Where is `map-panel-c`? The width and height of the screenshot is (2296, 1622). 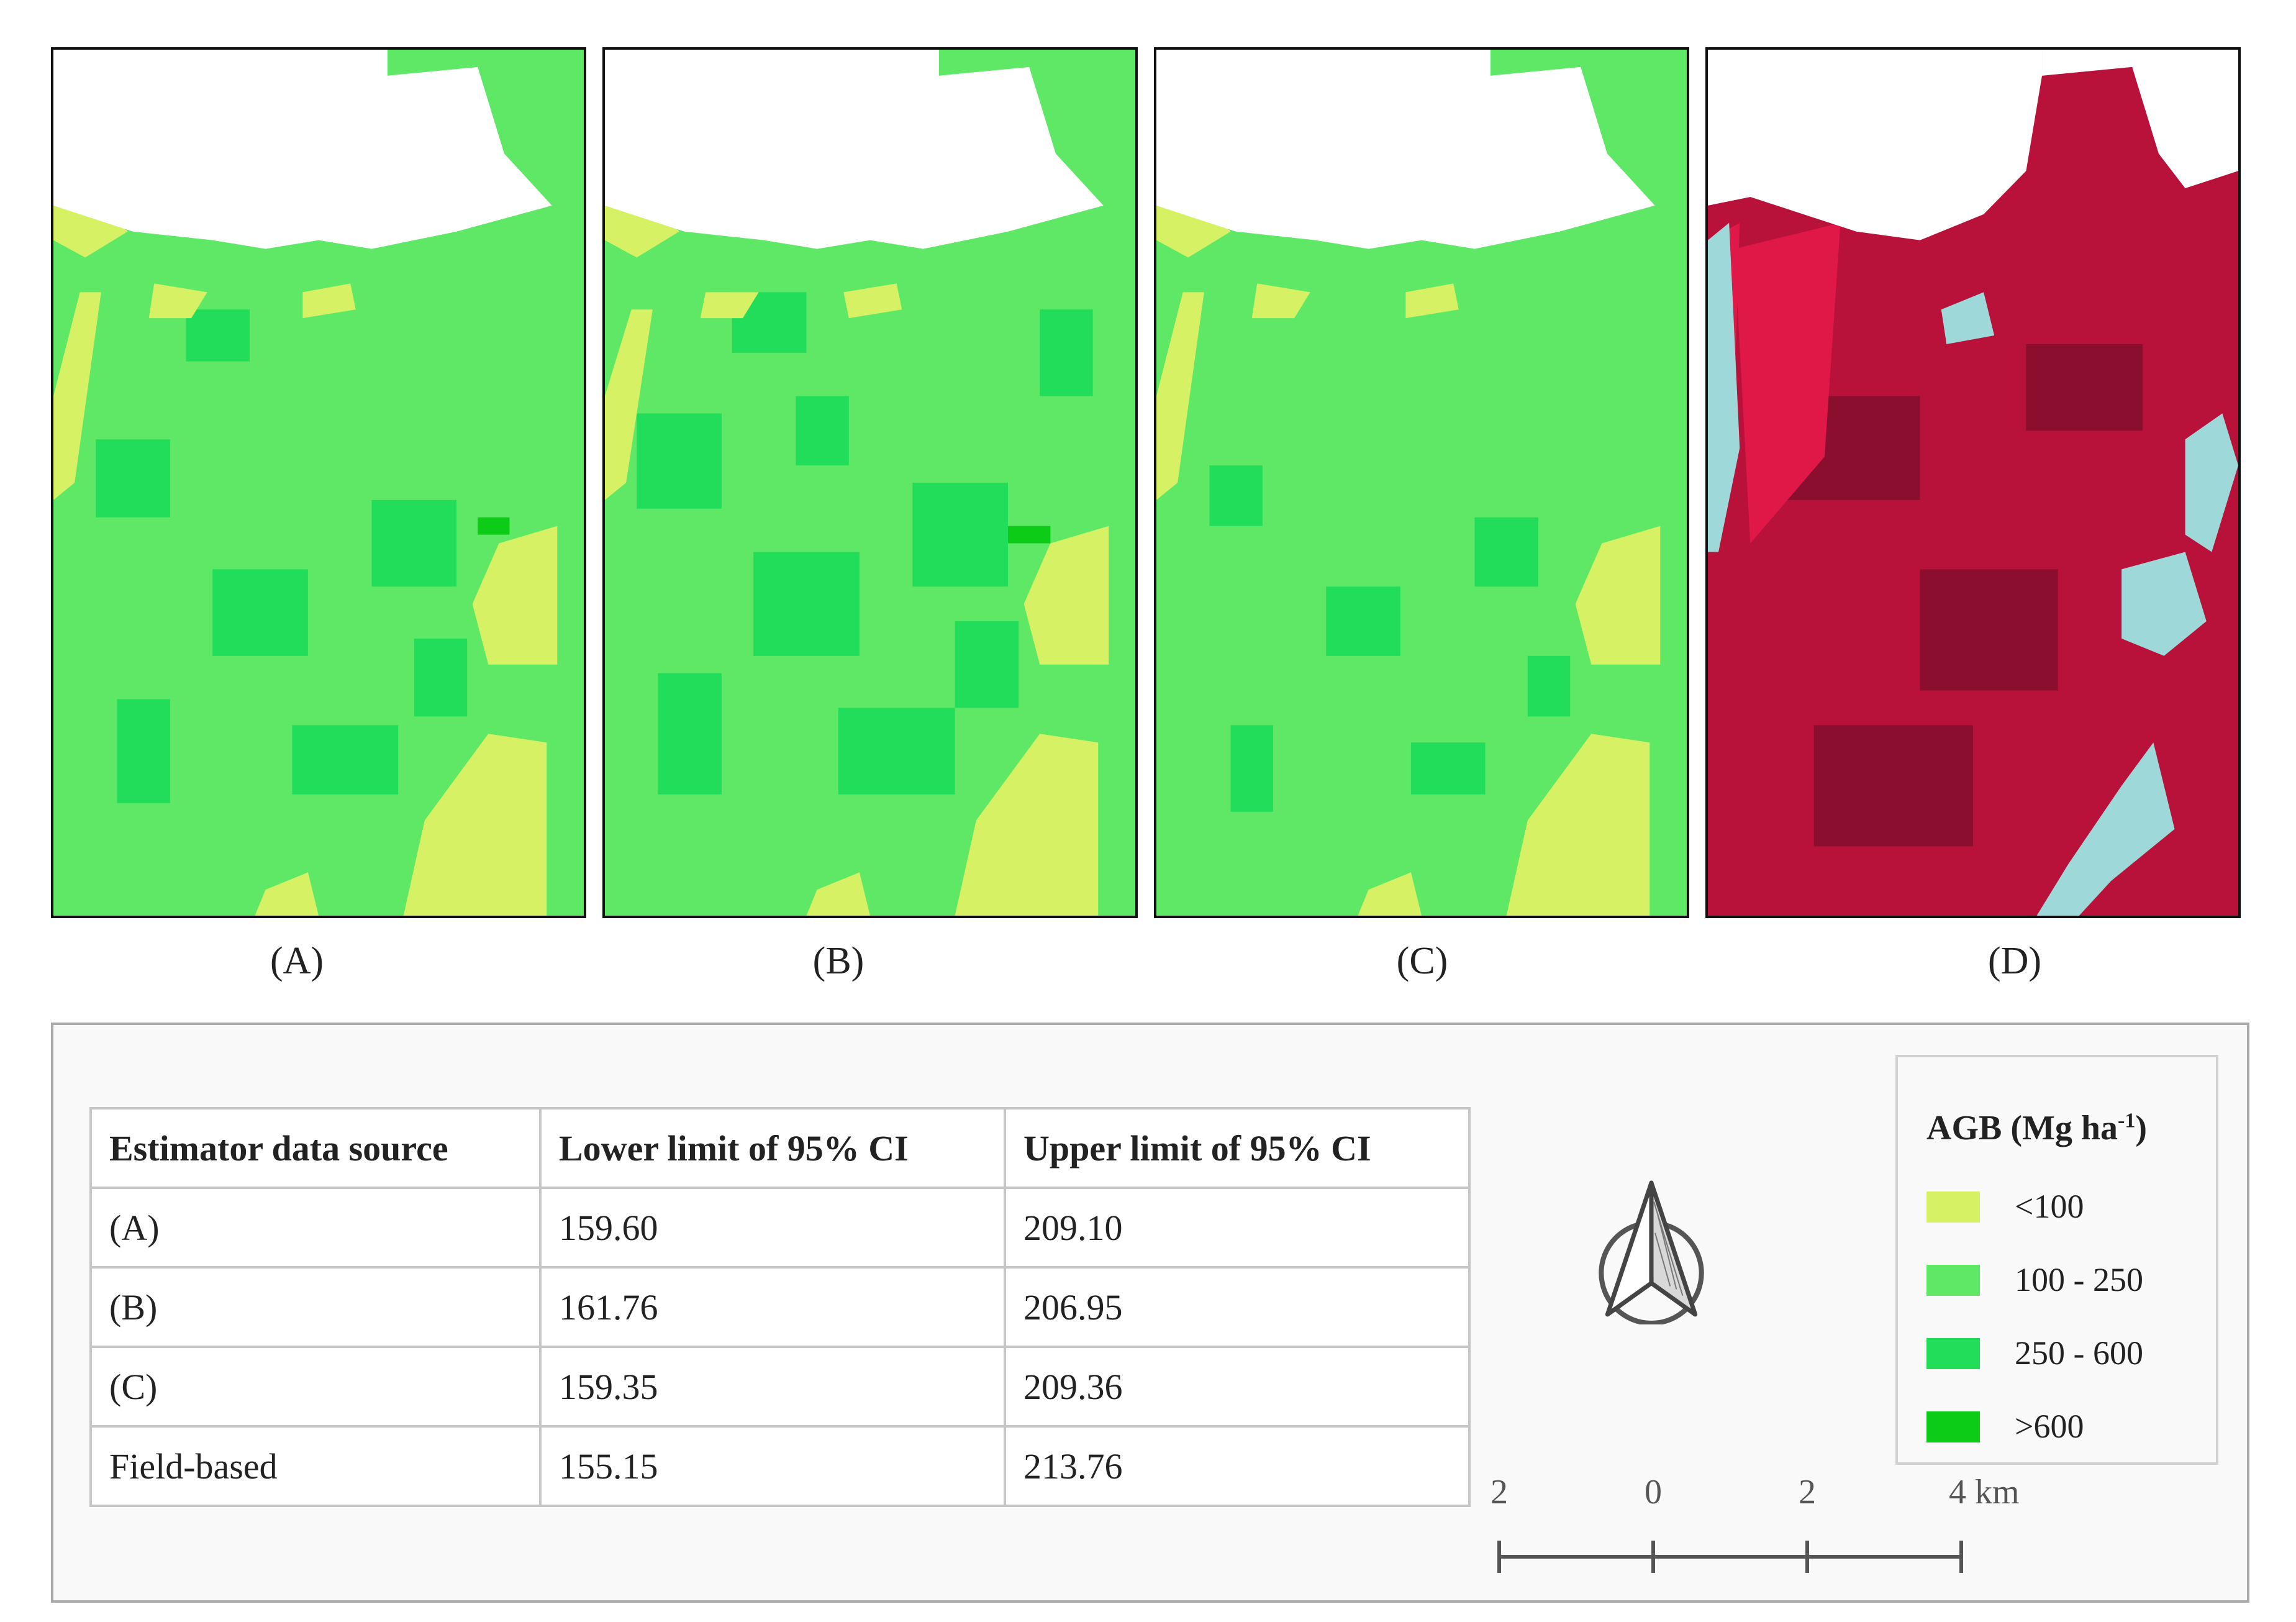 map-panel-c is located at coordinates (1421, 482).